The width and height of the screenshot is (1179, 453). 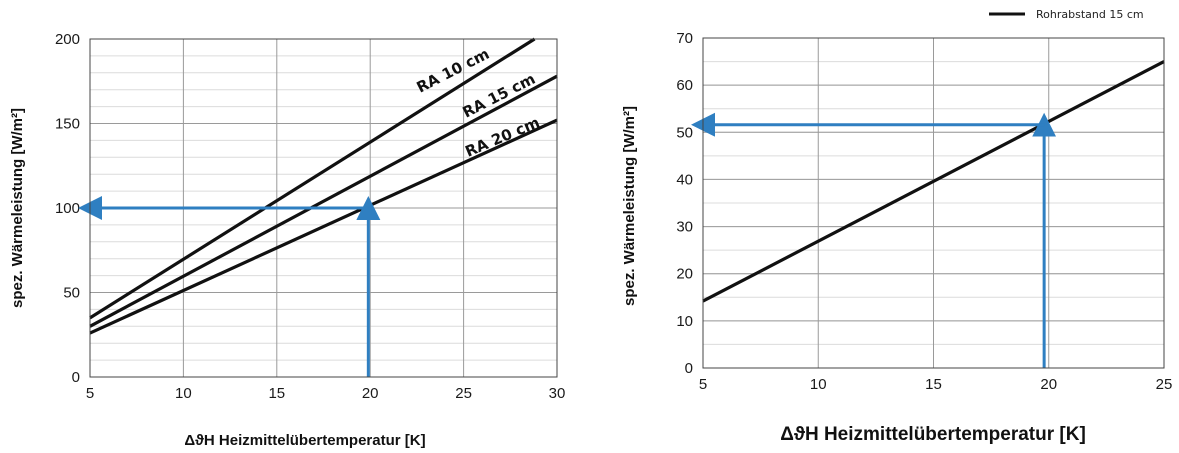 What do you see at coordinates (1090, 14) in the screenshot?
I see `legend-label: Rohrabstand 15 cm` at bounding box center [1090, 14].